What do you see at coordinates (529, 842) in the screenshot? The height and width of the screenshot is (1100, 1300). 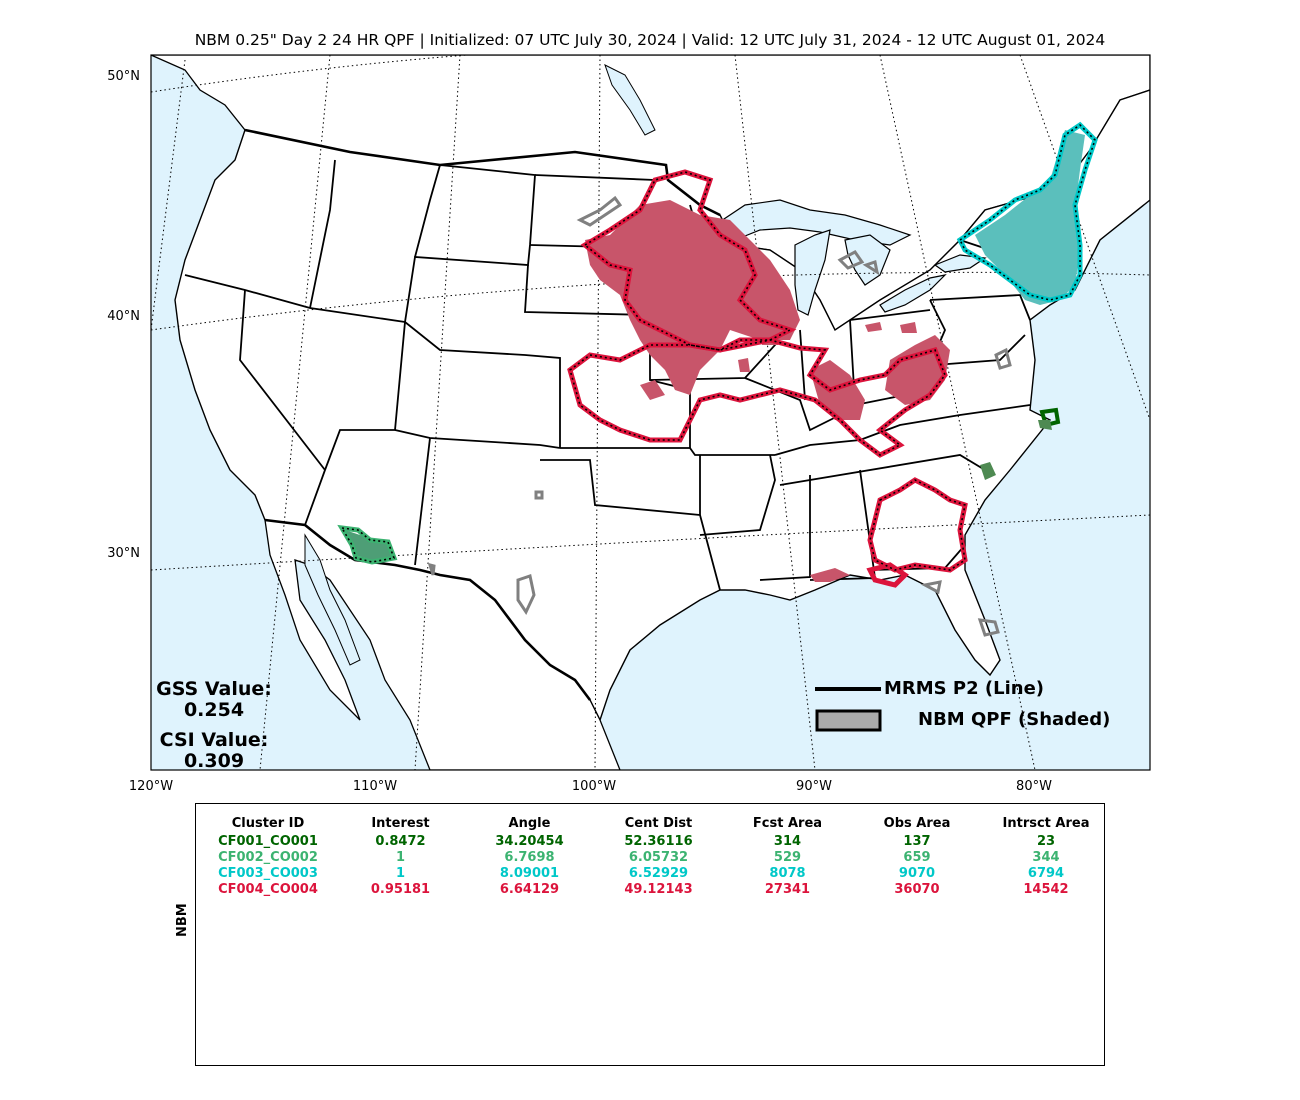 I see `cell-angle: 34.20454` at bounding box center [529, 842].